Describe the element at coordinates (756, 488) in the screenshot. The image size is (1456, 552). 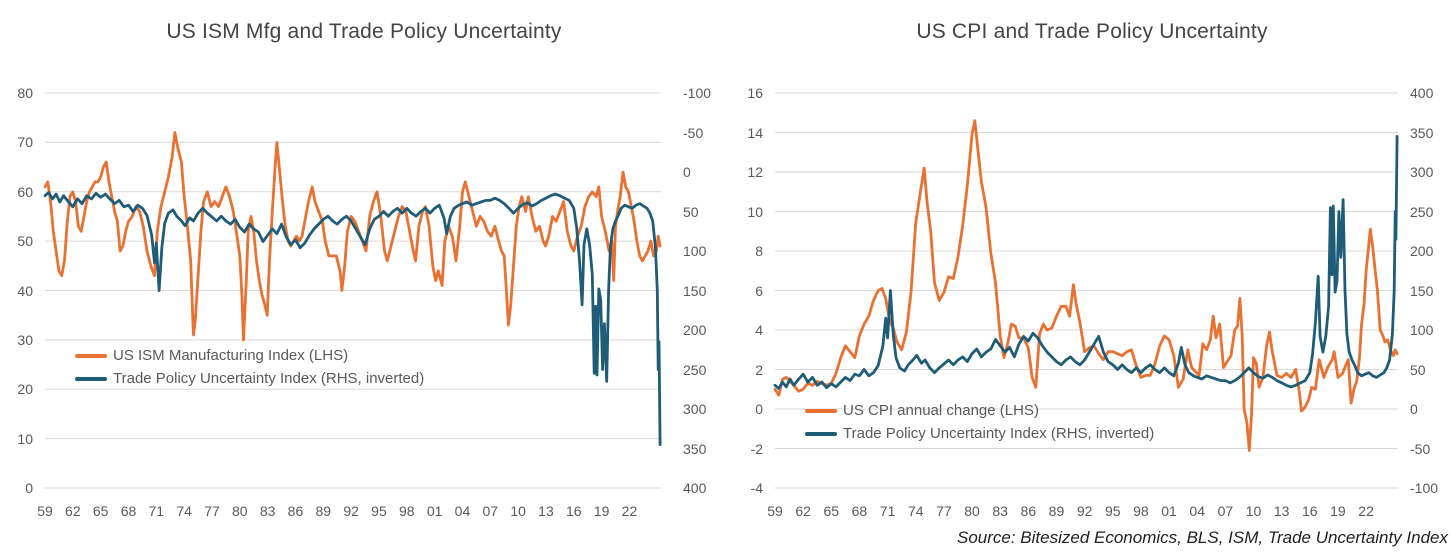
I see `left-axis-tick-label: -4` at that location.